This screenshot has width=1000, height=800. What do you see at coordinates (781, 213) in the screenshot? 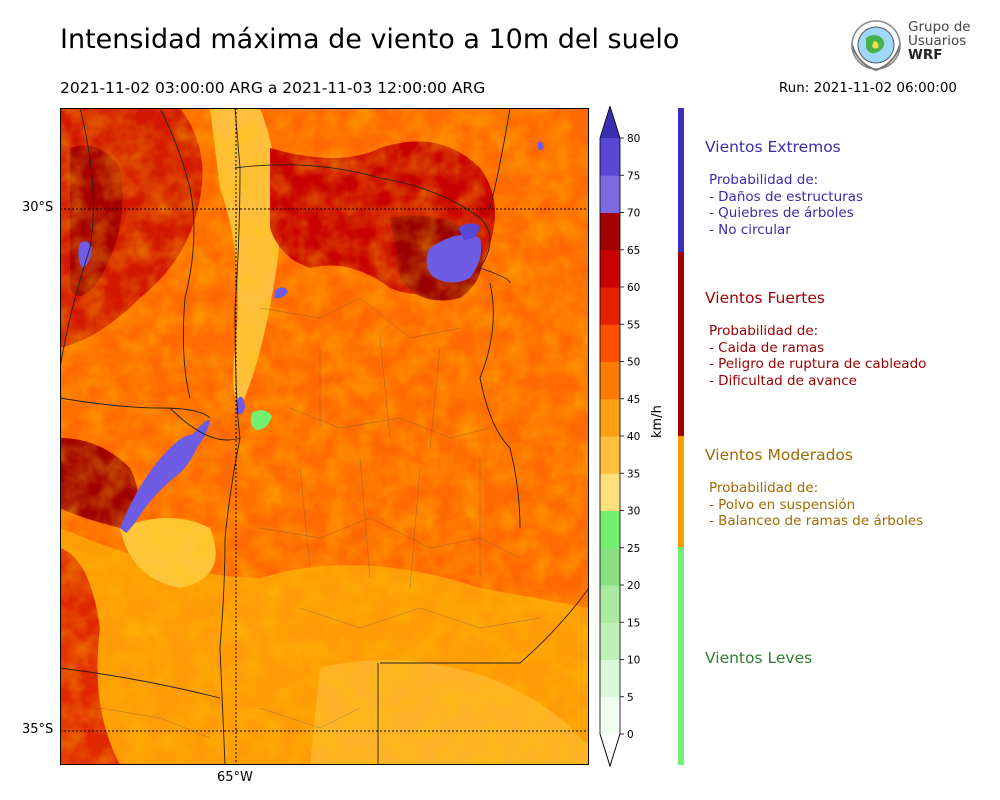
I see `legend-description-line: - Quiebres de árboles` at bounding box center [781, 213].